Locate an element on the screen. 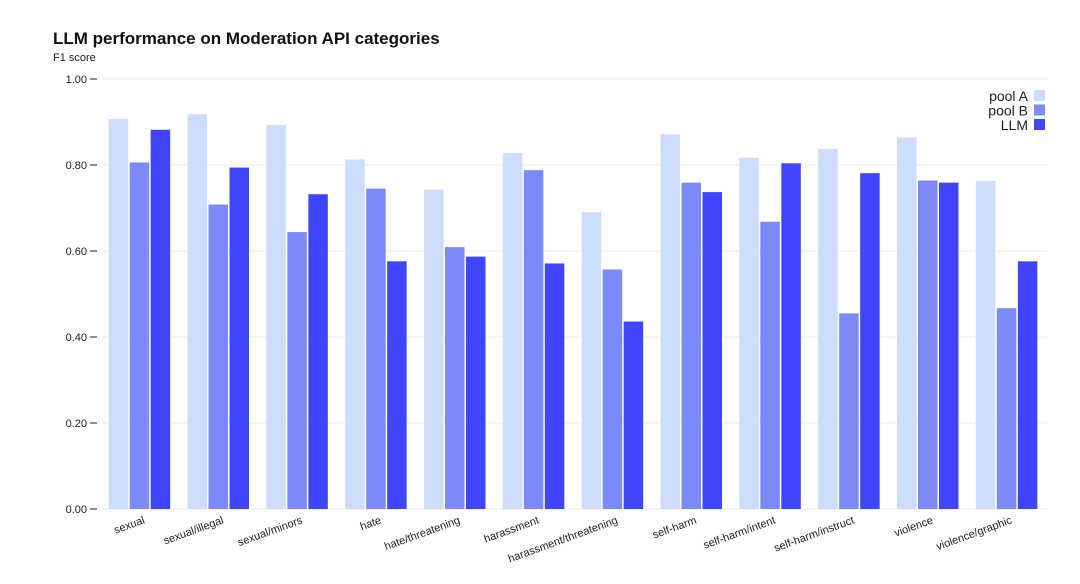  bar-llm-harassment is located at coordinates (554, 386).